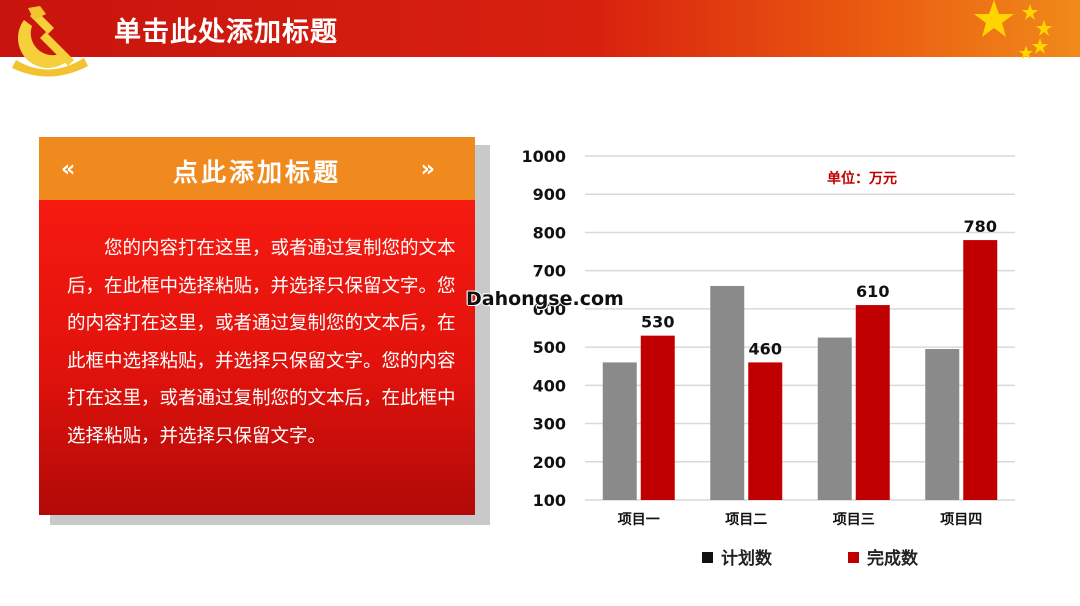  Describe the element at coordinates (549, 347) in the screenshot. I see `y-tick-label: 500` at that location.